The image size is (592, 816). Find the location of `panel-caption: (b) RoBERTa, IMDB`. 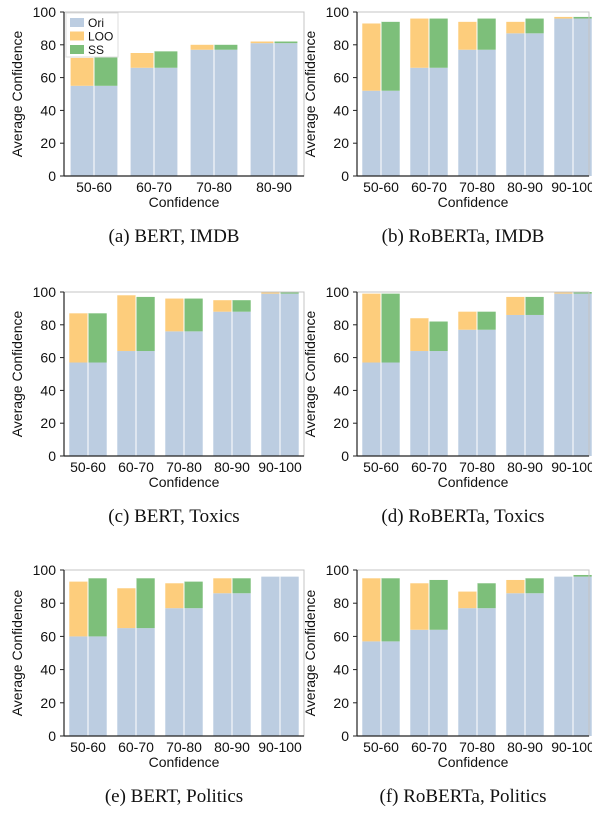

panel-caption: (b) RoBERTa, IMDB is located at coordinates (463, 236).